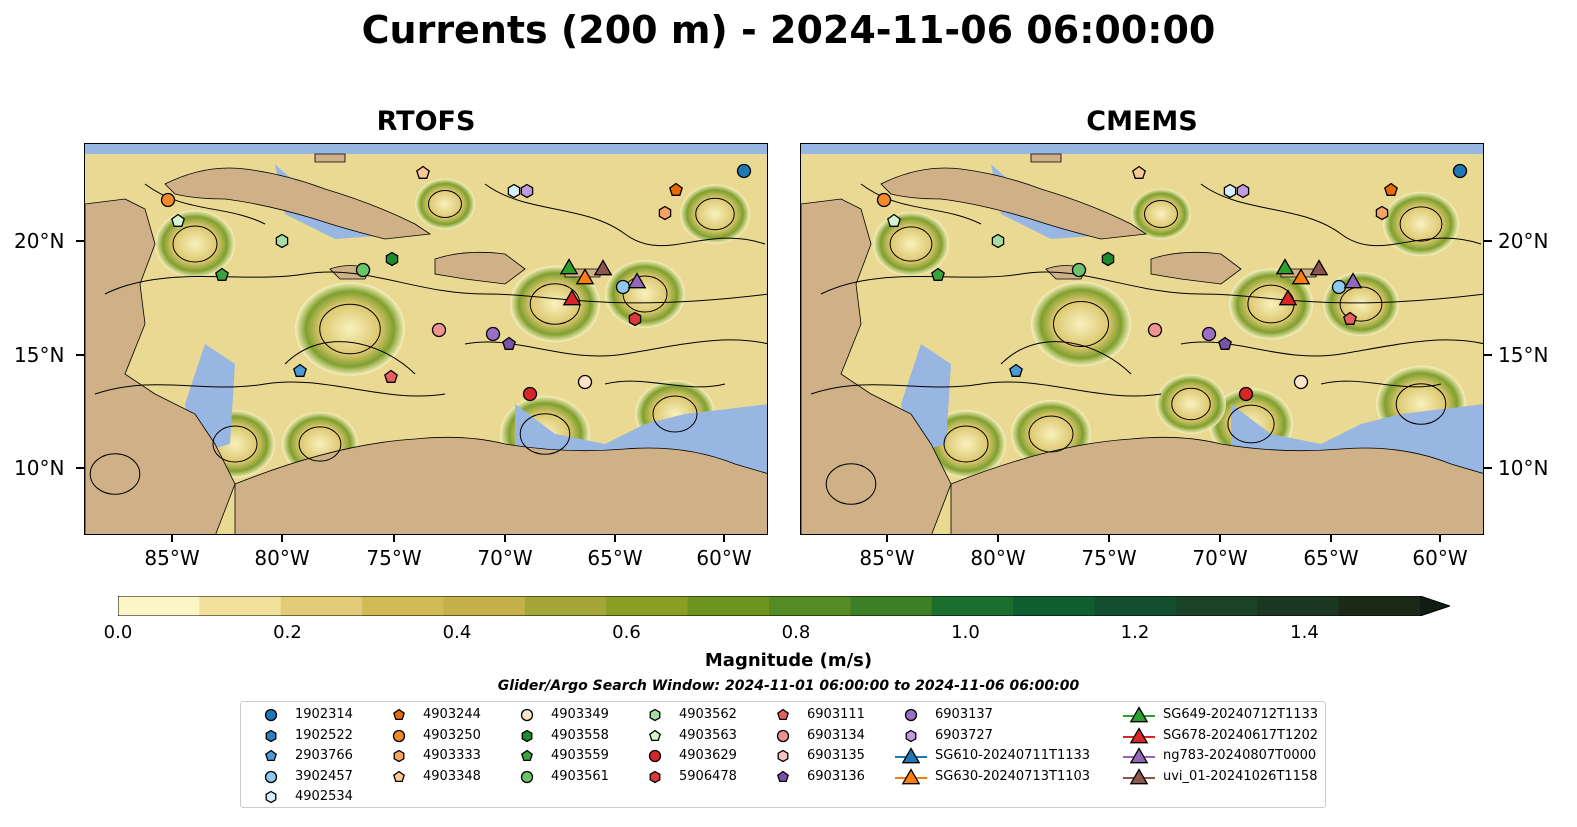 This screenshot has width=1577, height=827. What do you see at coordinates (39, 355) in the screenshot?
I see `lat-label-15n-left: 15°N` at bounding box center [39, 355].